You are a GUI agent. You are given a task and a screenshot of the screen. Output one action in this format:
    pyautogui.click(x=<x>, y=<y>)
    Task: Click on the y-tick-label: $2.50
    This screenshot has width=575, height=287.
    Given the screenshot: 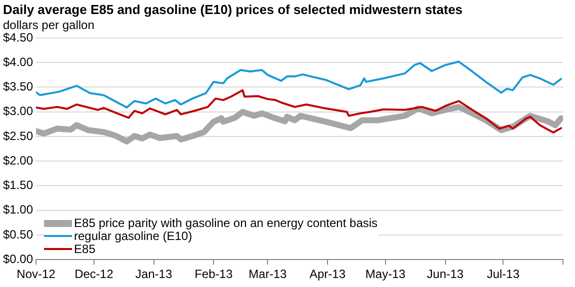 What is the action you would take?
    pyautogui.click(x=18, y=135)
    